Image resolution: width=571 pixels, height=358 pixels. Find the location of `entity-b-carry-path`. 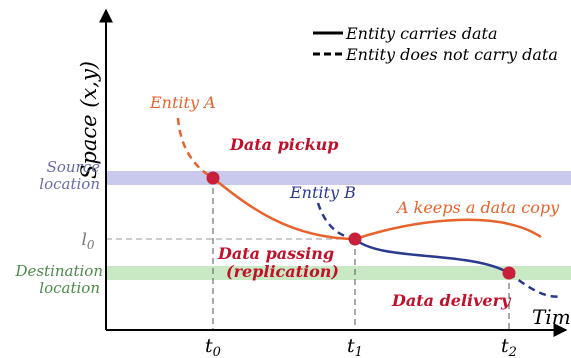

entity-b-carry-path is located at coordinates (432, 256).